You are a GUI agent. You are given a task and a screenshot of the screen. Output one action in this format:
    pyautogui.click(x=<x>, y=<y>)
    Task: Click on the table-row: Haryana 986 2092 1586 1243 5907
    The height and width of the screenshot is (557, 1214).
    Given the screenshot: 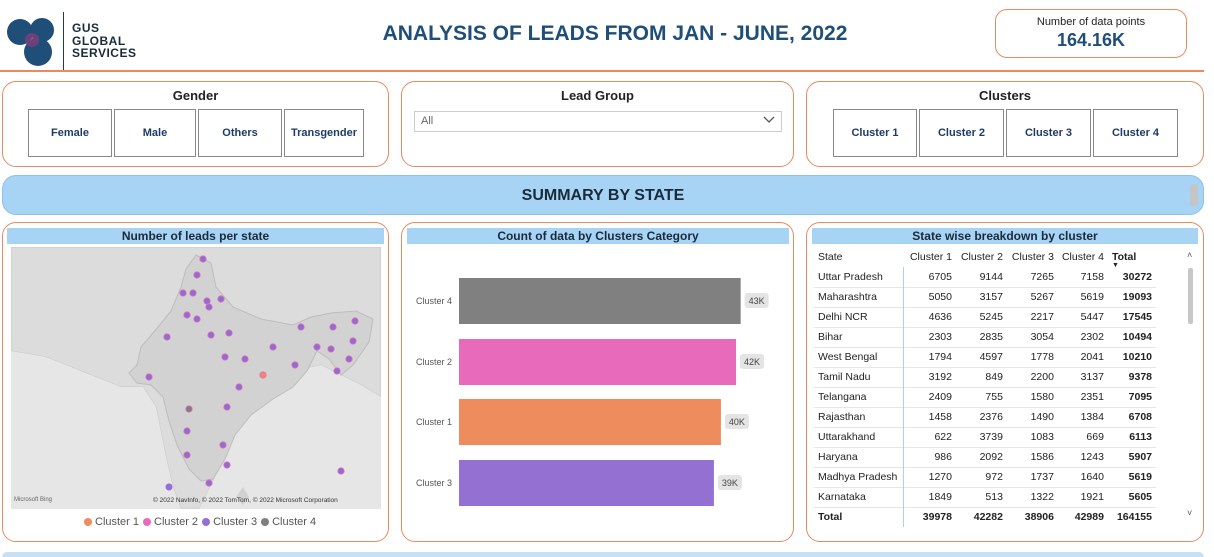 What is the action you would take?
    pyautogui.click(x=985, y=457)
    